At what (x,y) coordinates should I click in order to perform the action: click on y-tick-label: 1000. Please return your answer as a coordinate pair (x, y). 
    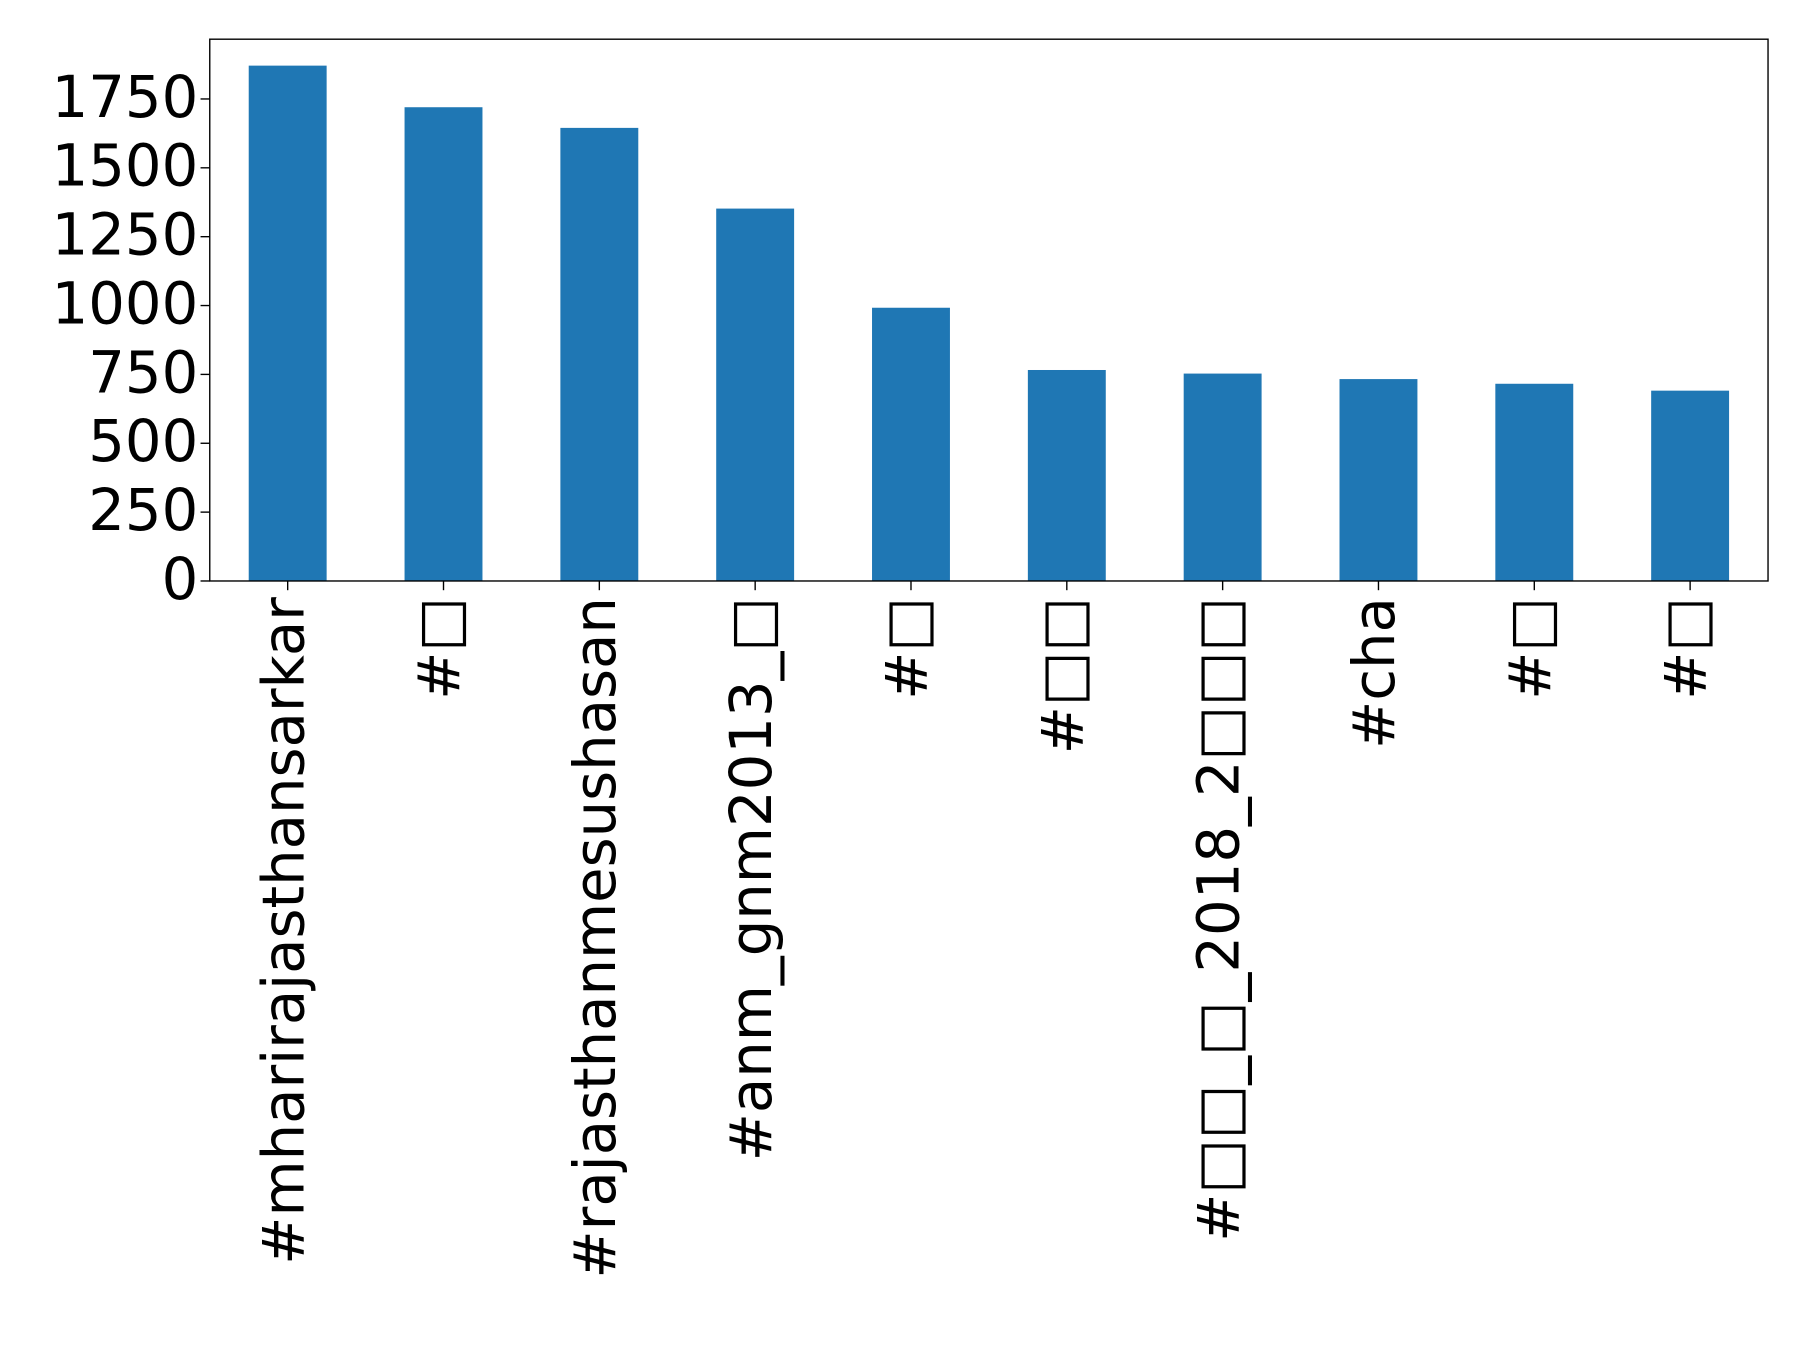
    Looking at the image, I should click on (125, 303).